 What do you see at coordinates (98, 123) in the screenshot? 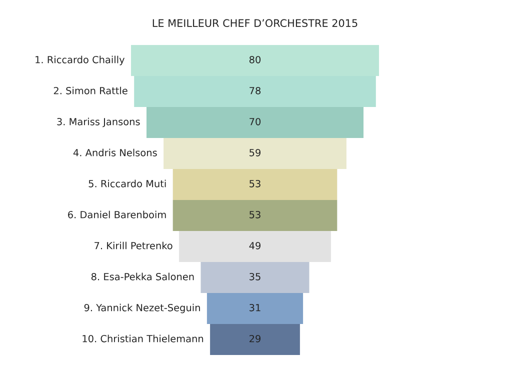
I see `category-label: 3. Mariss Jansons` at bounding box center [98, 123].